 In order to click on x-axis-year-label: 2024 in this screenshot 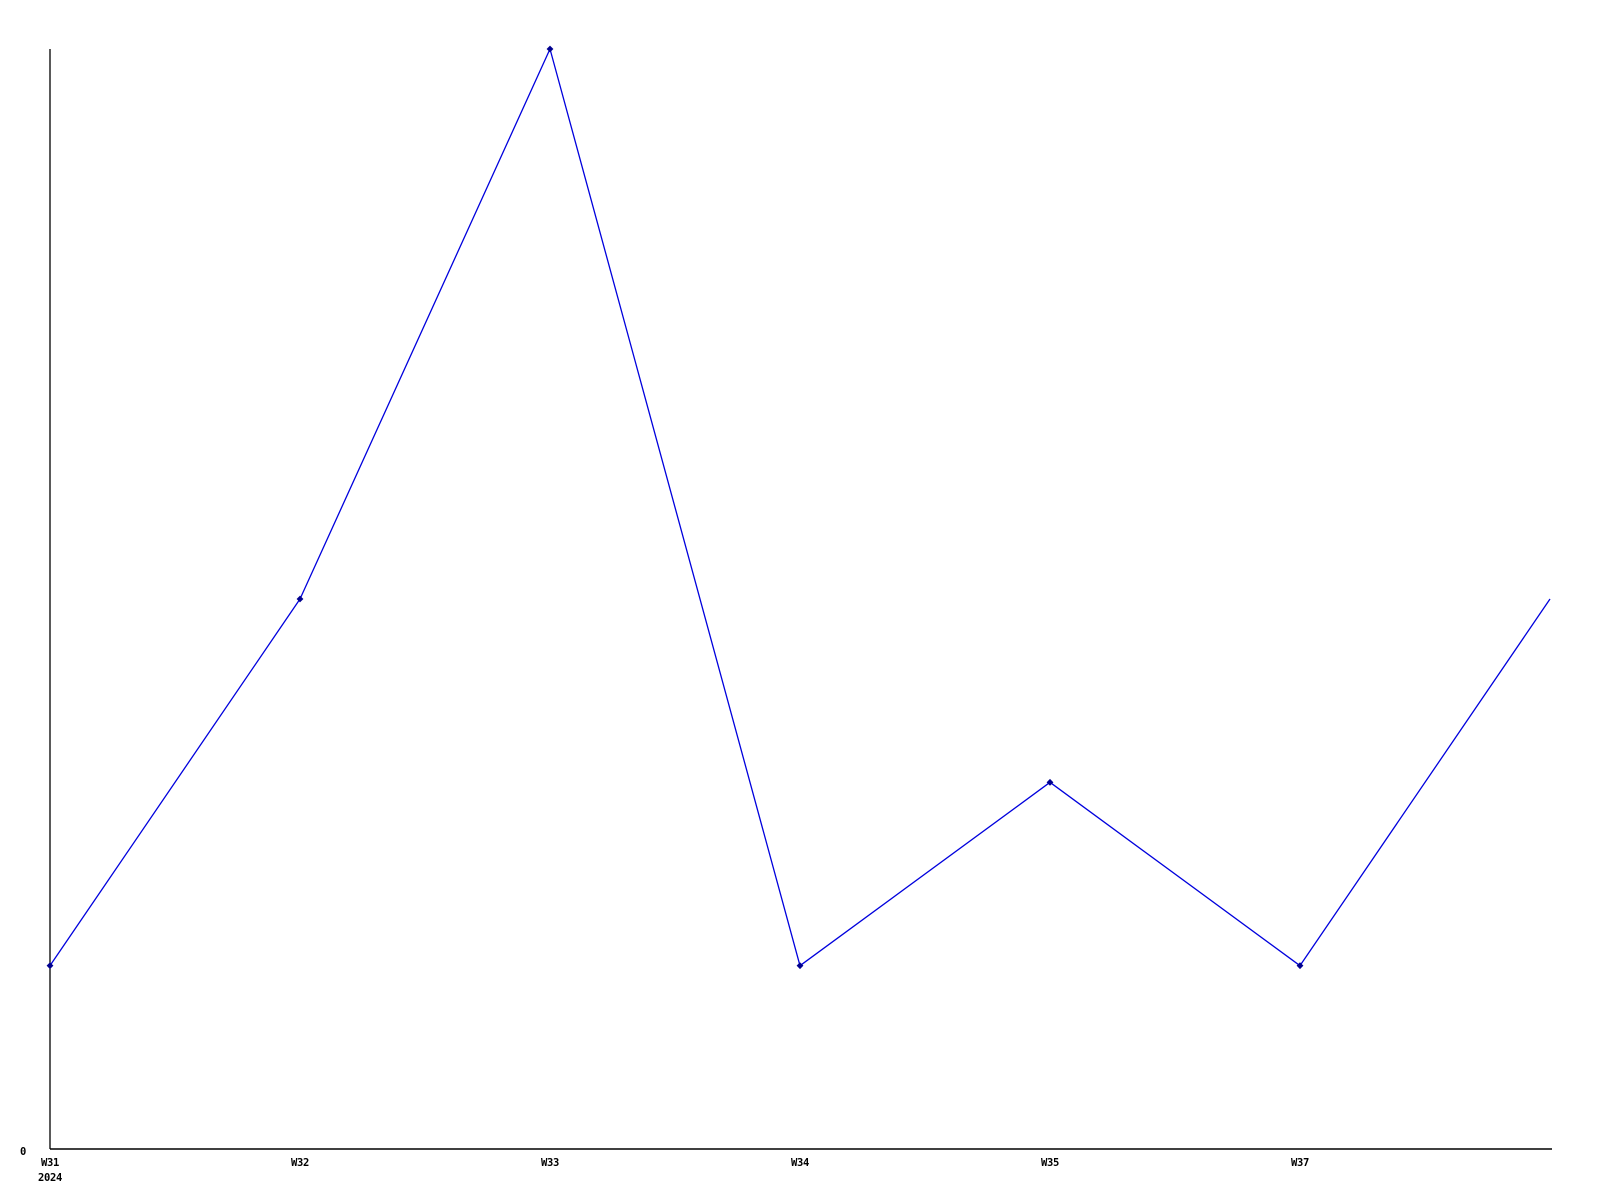, I will do `click(50, 1178)`.